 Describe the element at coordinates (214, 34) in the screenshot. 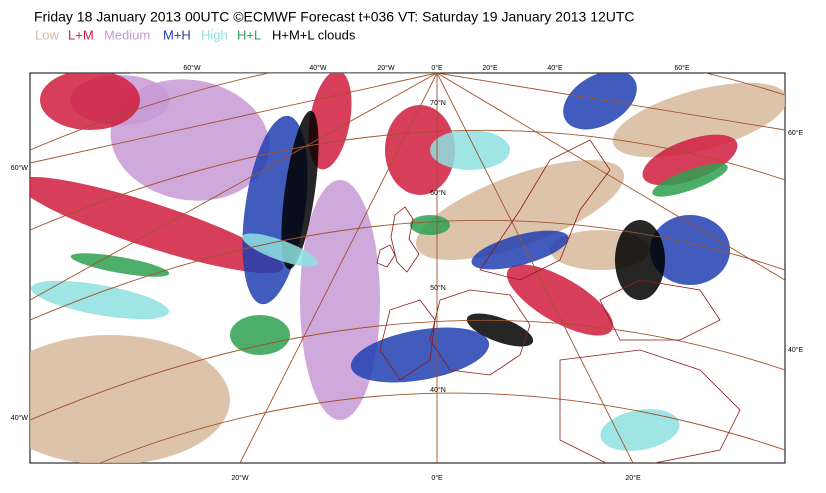

I see `legend-item: High` at that location.